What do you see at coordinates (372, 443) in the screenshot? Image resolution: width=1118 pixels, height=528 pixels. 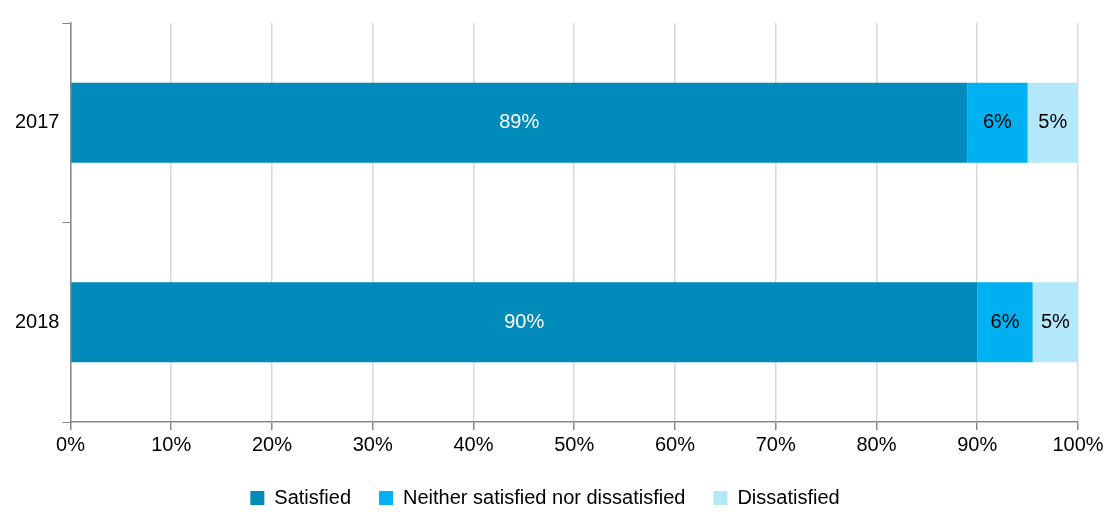 I see `x-tick-label: 30%` at bounding box center [372, 443].